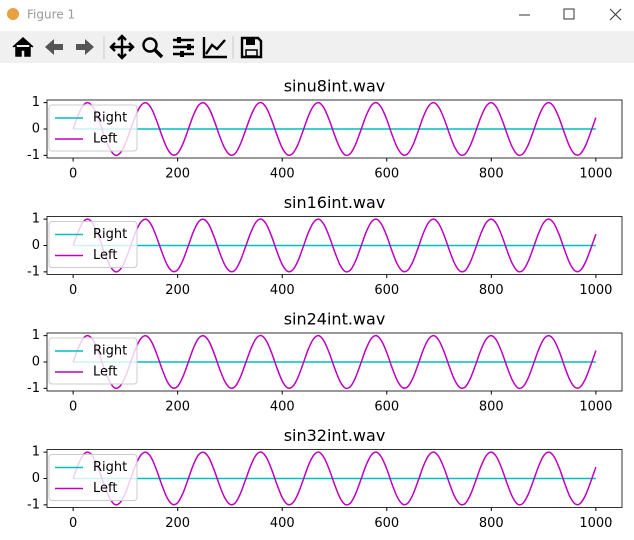  What do you see at coordinates (54, 47) in the screenshot?
I see `back-button` at bounding box center [54, 47].